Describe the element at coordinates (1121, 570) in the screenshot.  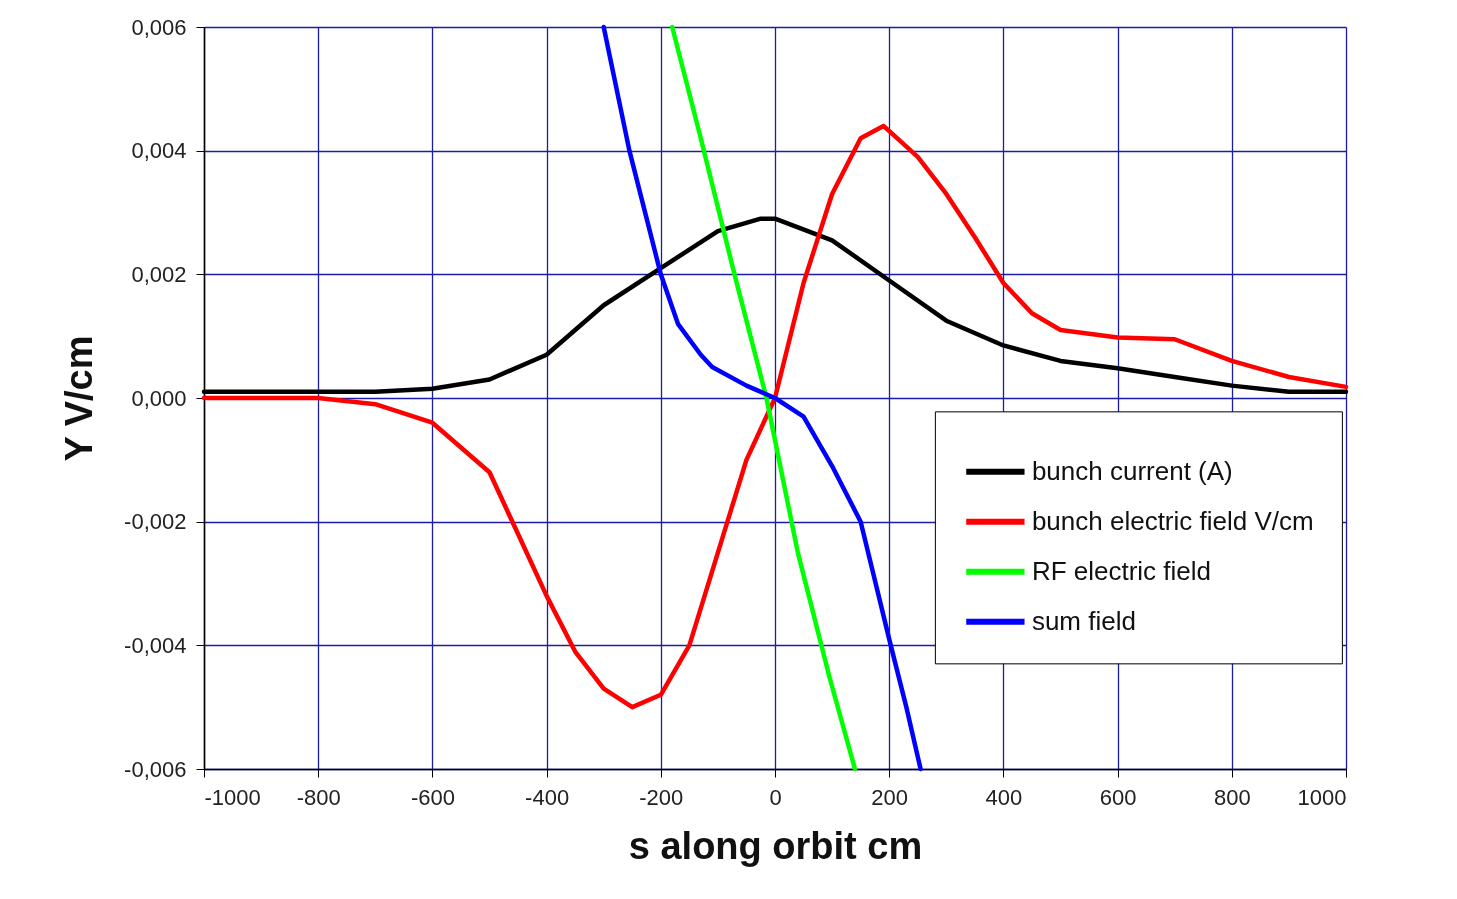
I see `legend-label: RF electric field` at that location.